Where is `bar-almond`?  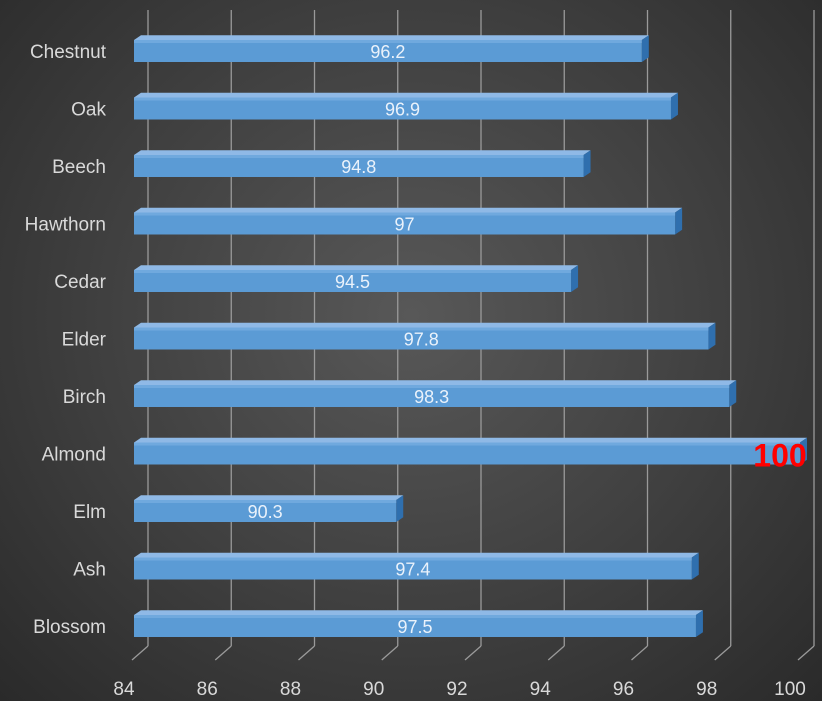 bar-almond is located at coordinates (470, 451).